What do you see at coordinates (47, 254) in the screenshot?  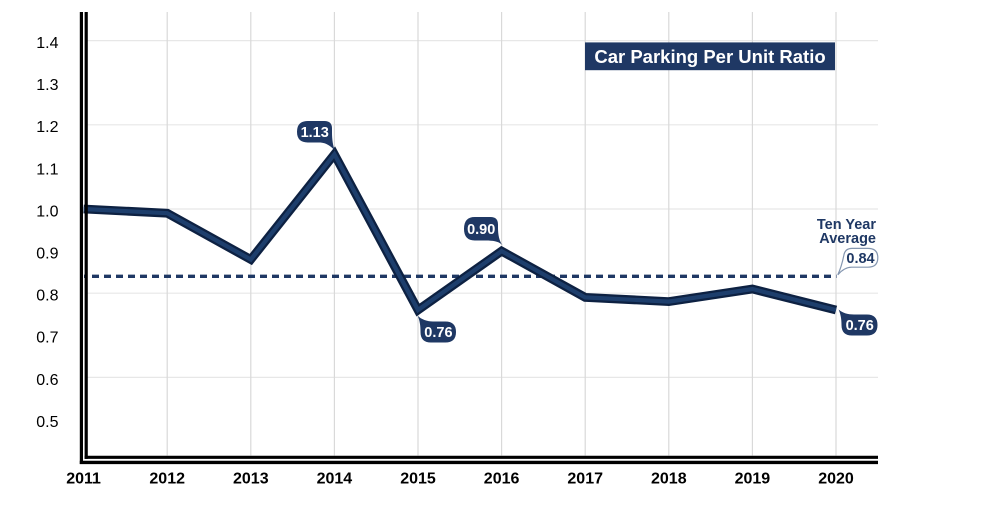 I see `svg-text: 0.9` at bounding box center [47, 254].